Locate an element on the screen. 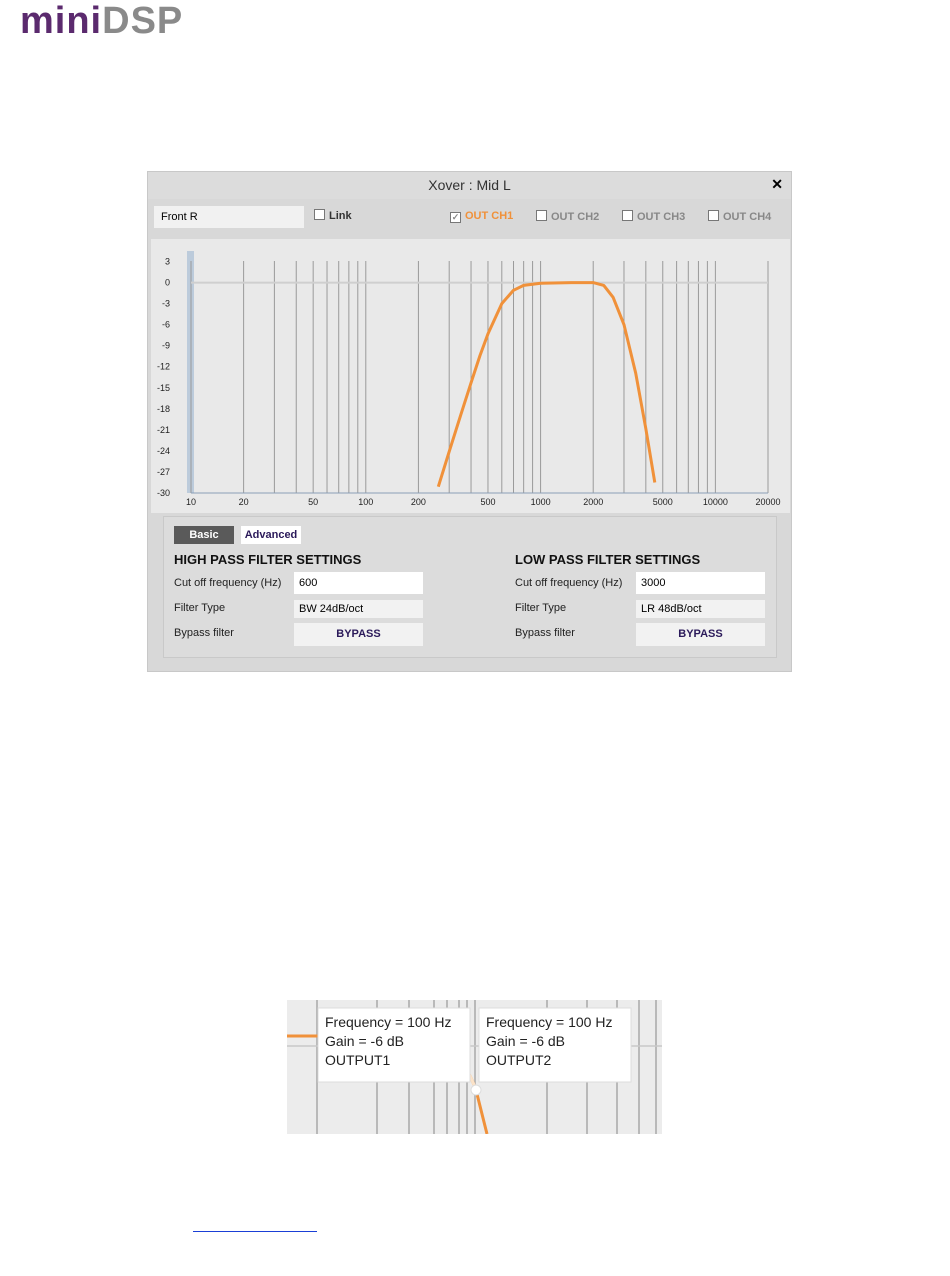 Image resolution: width=950 pixels, height=1276 pixels. output-checkbox: OUT CH4 is located at coordinates (739, 216).